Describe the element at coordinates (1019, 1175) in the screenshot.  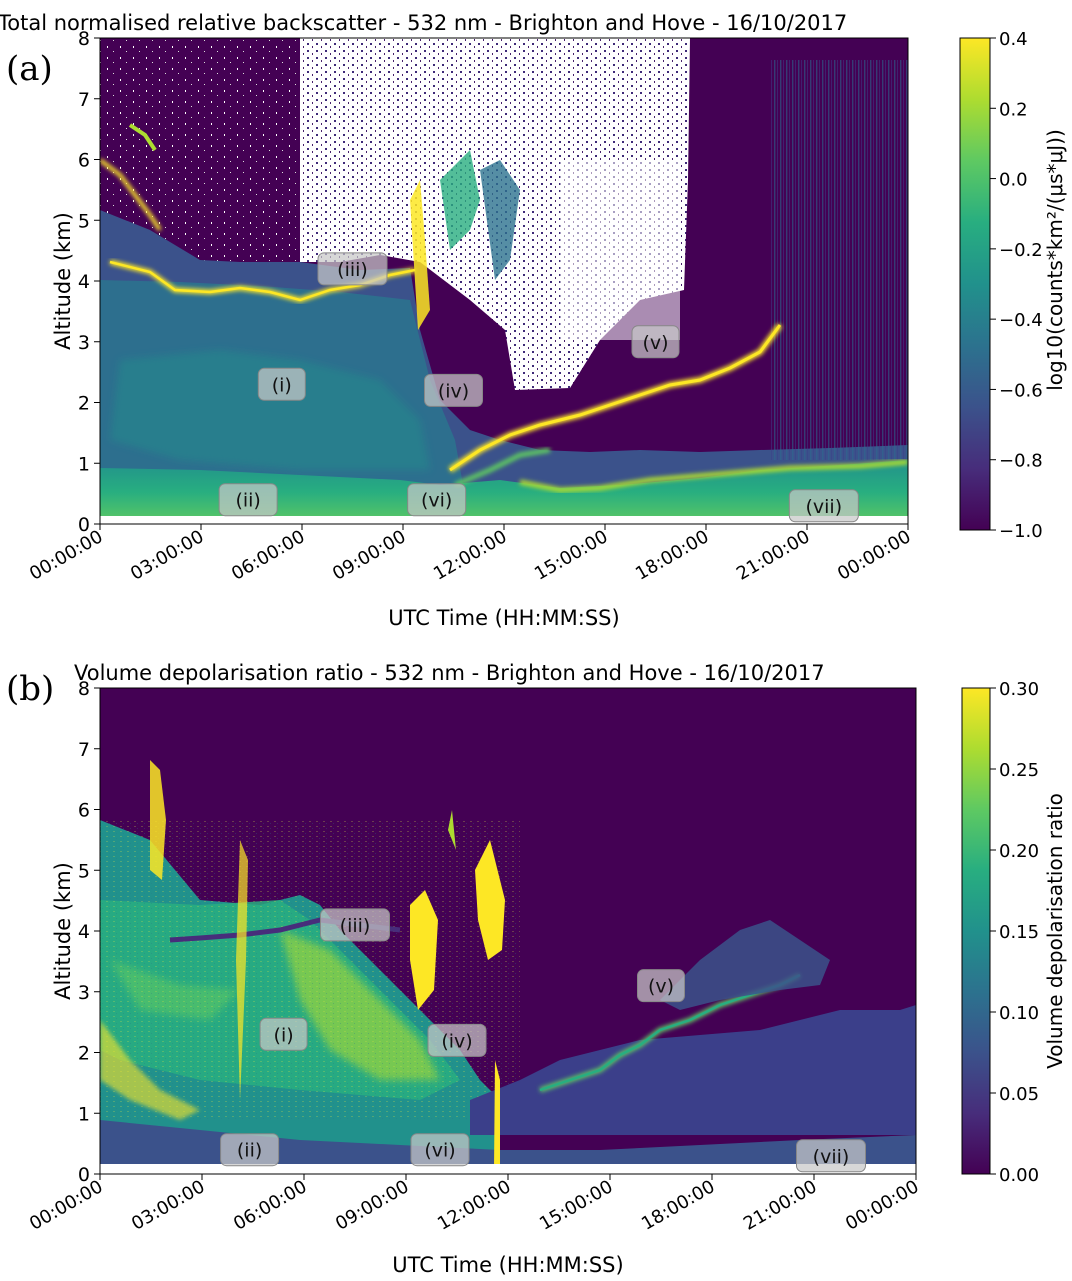
I see `colorbar-tick-label: 0.00` at that location.